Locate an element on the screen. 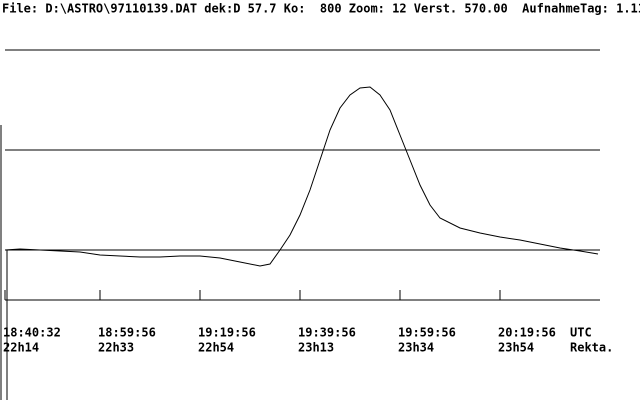  unit-label: UTC is located at coordinates (581, 333).